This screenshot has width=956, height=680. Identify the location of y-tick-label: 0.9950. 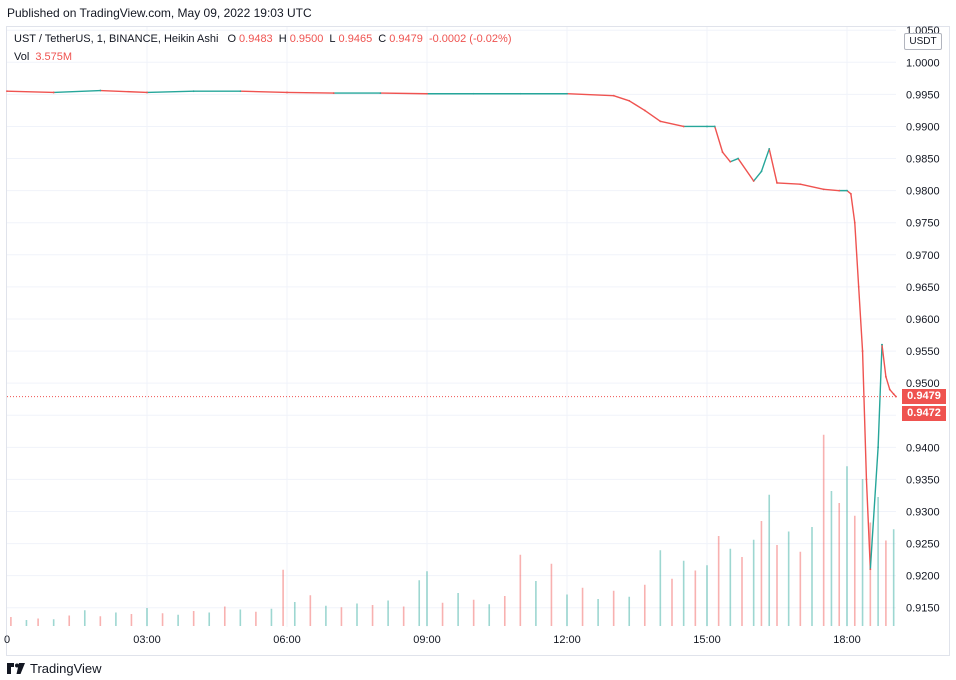
(923, 95).